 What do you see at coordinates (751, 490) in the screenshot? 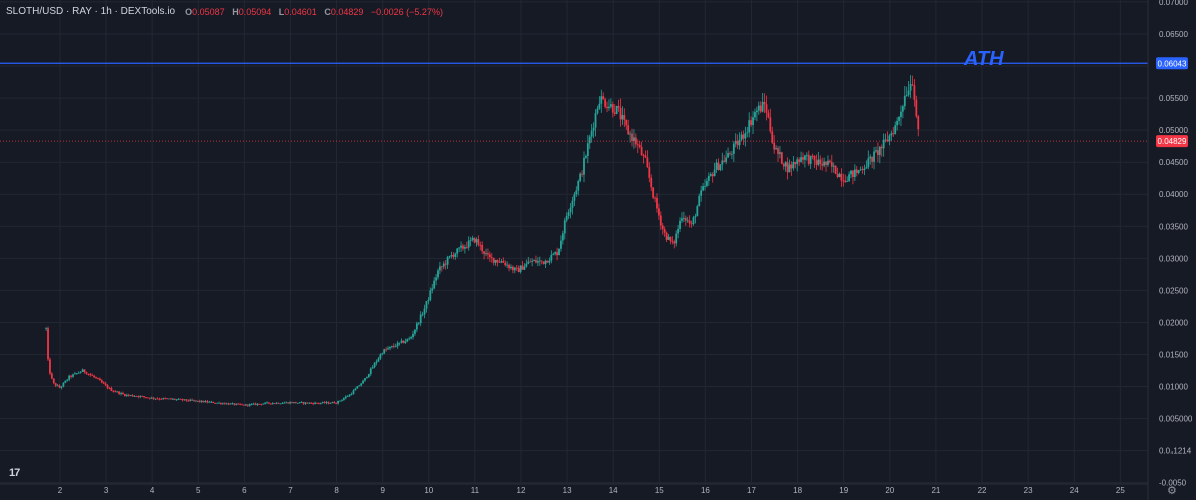
I see `time-tick-label: 17` at bounding box center [751, 490].